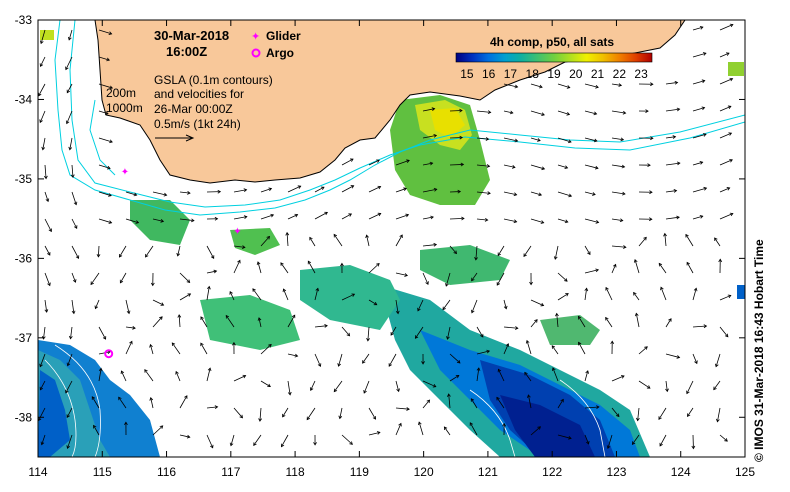  What do you see at coordinates (598, 74) in the screenshot?
I see `colorbar-tick-label: 21` at bounding box center [598, 74].